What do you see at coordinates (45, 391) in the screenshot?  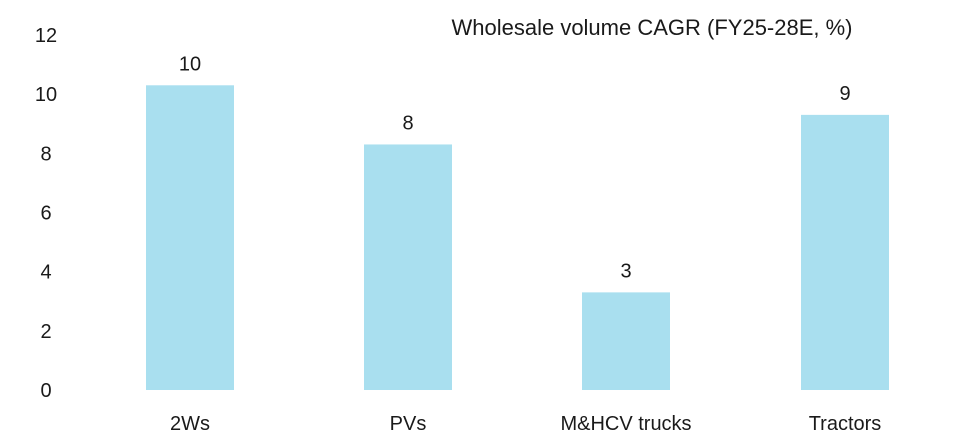 I see `y-tick-label: 0` at bounding box center [45, 391].